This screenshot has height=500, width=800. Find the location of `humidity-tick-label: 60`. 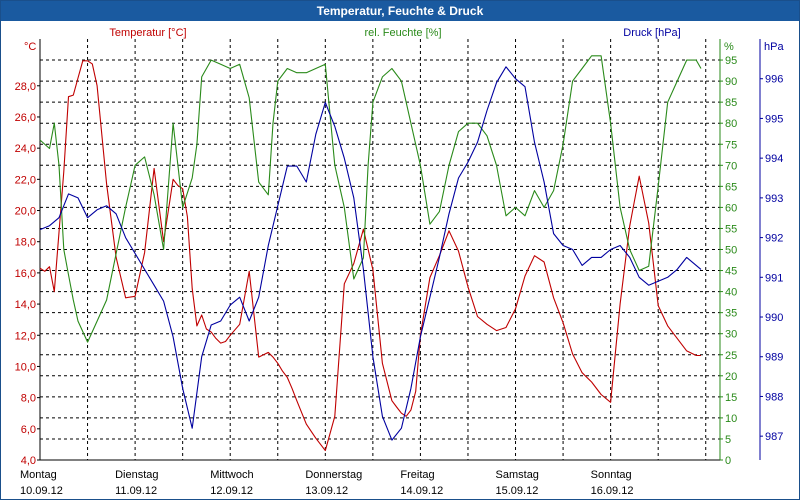

humidity-tick-label: 60 is located at coordinates (731, 208).